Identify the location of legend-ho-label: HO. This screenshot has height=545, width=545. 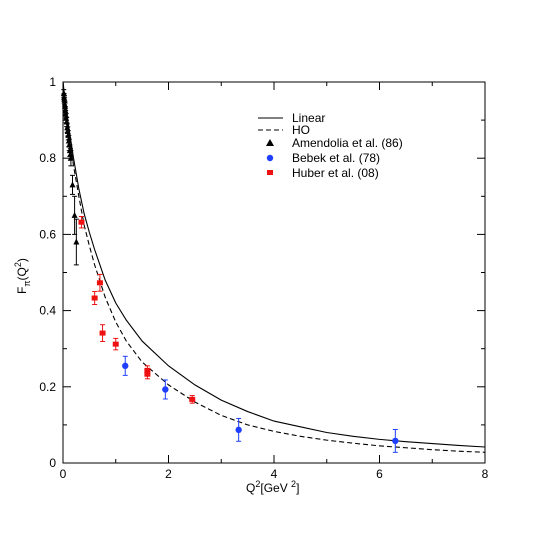
(301, 130).